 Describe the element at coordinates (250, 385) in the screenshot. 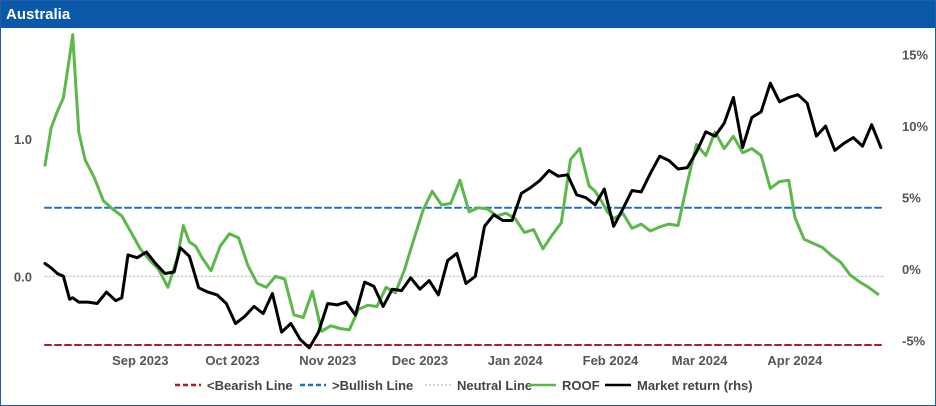

I see `legend-label-bearish-line: <Bearish Line` at that location.